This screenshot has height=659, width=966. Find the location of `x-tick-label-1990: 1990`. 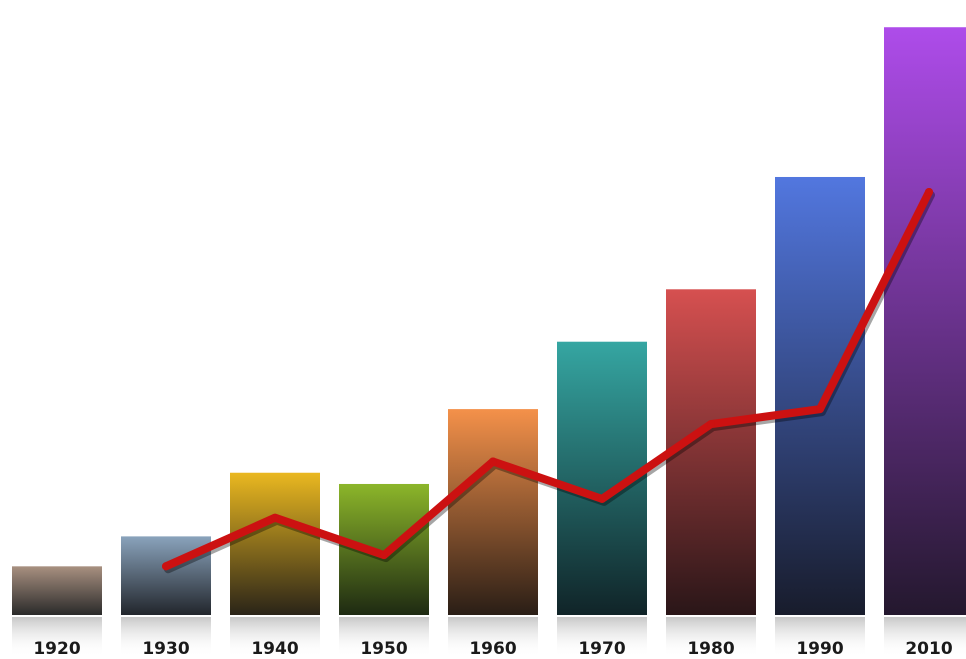

x-tick-label-1990: 1990 is located at coordinates (819, 649).